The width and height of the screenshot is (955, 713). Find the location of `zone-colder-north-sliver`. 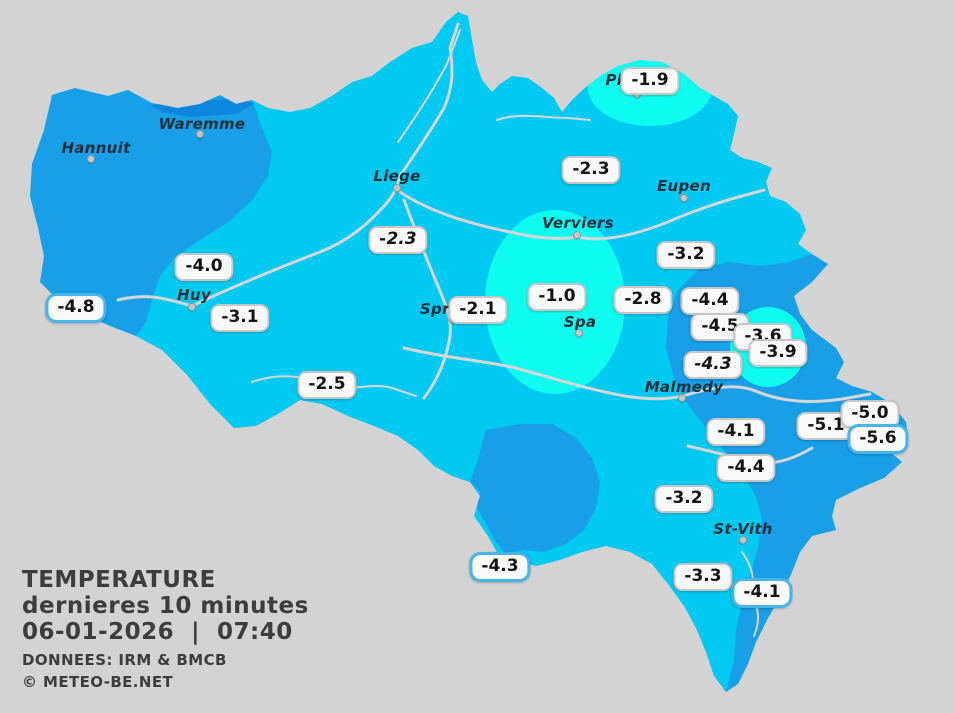

zone-colder-north-sliver is located at coordinates (202, 107).